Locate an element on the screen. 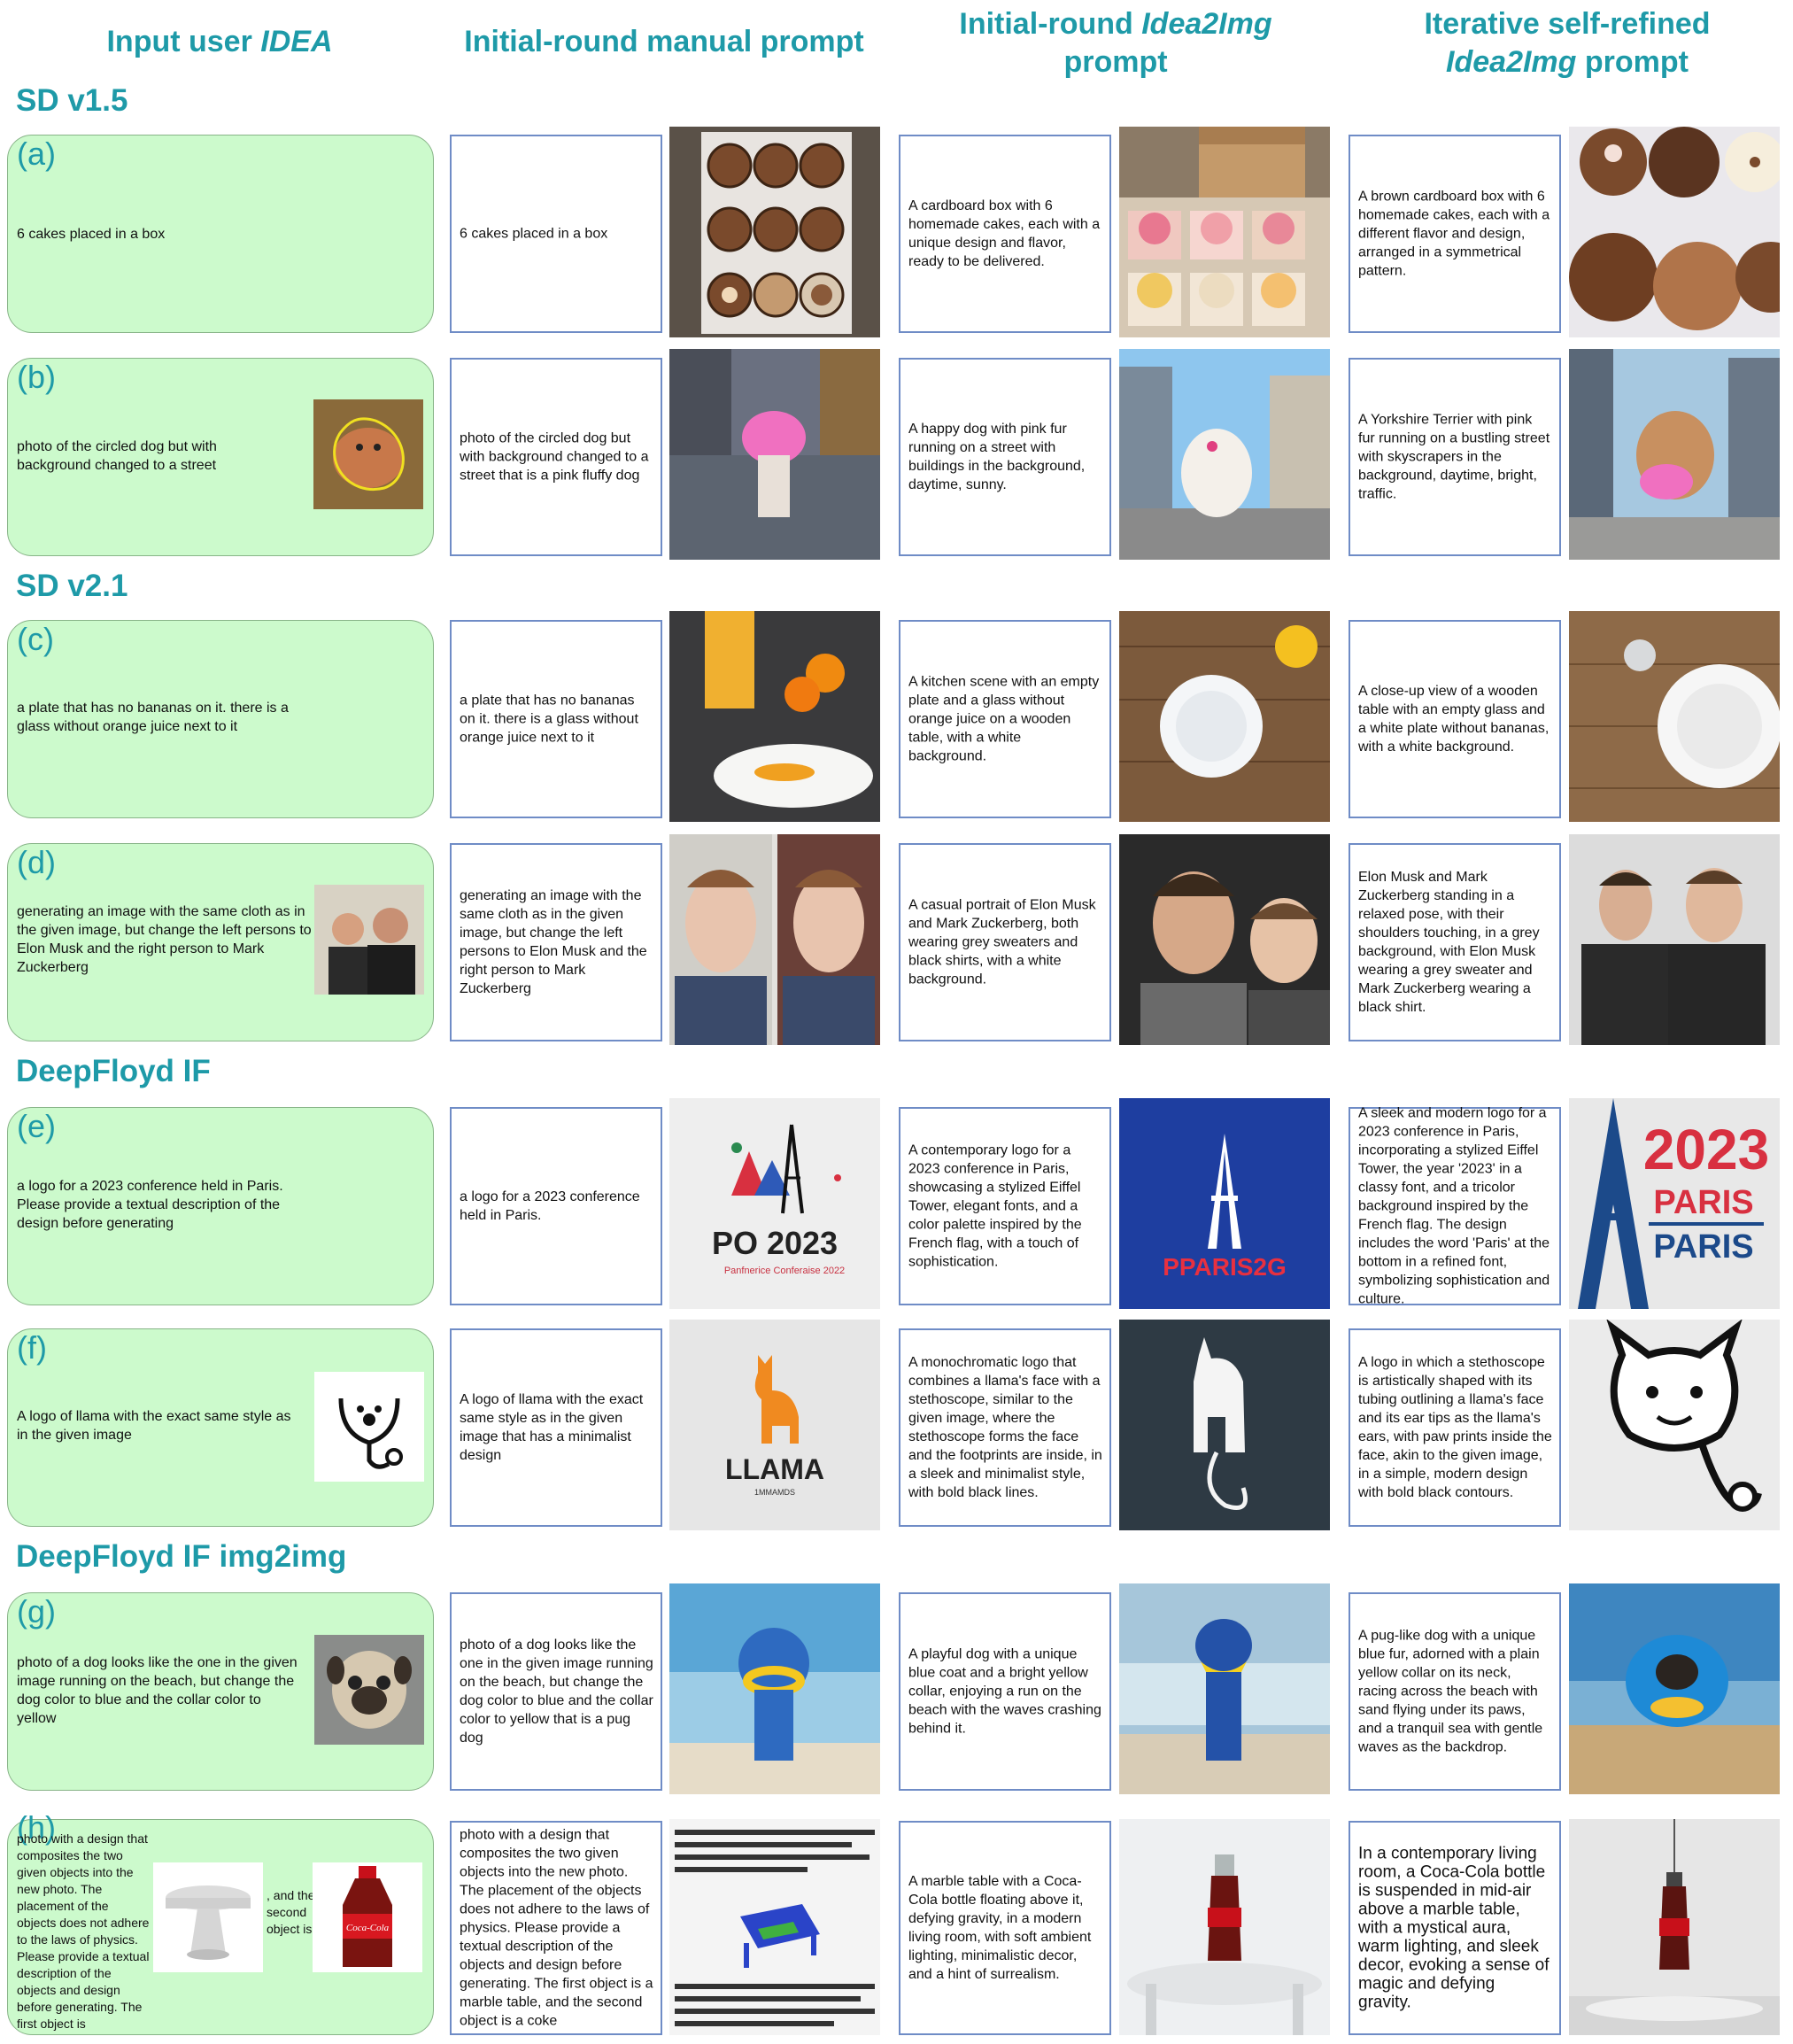 Image resolution: width=1793 pixels, height=2044 pixels. header-text: Iterative self-refined is located at coordinates (1567, 24).